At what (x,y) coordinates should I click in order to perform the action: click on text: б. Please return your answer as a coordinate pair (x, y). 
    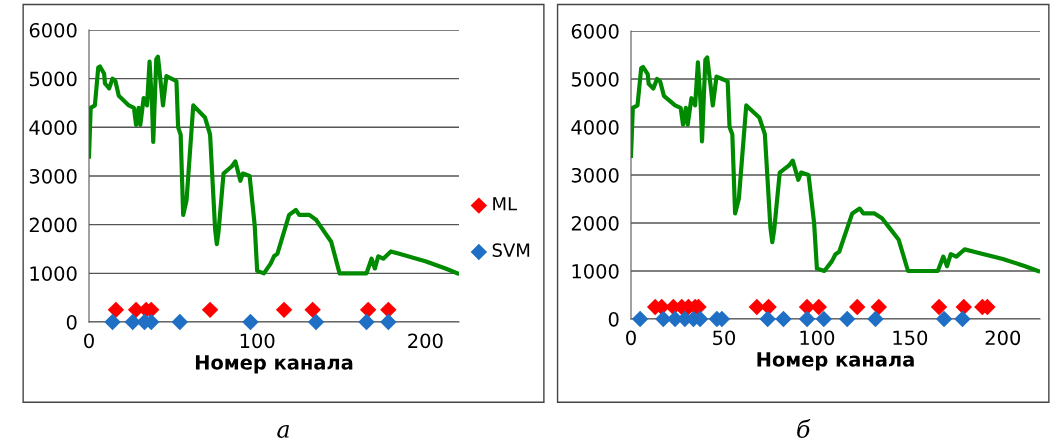
    Looking at the image, I should click on (804, 428).